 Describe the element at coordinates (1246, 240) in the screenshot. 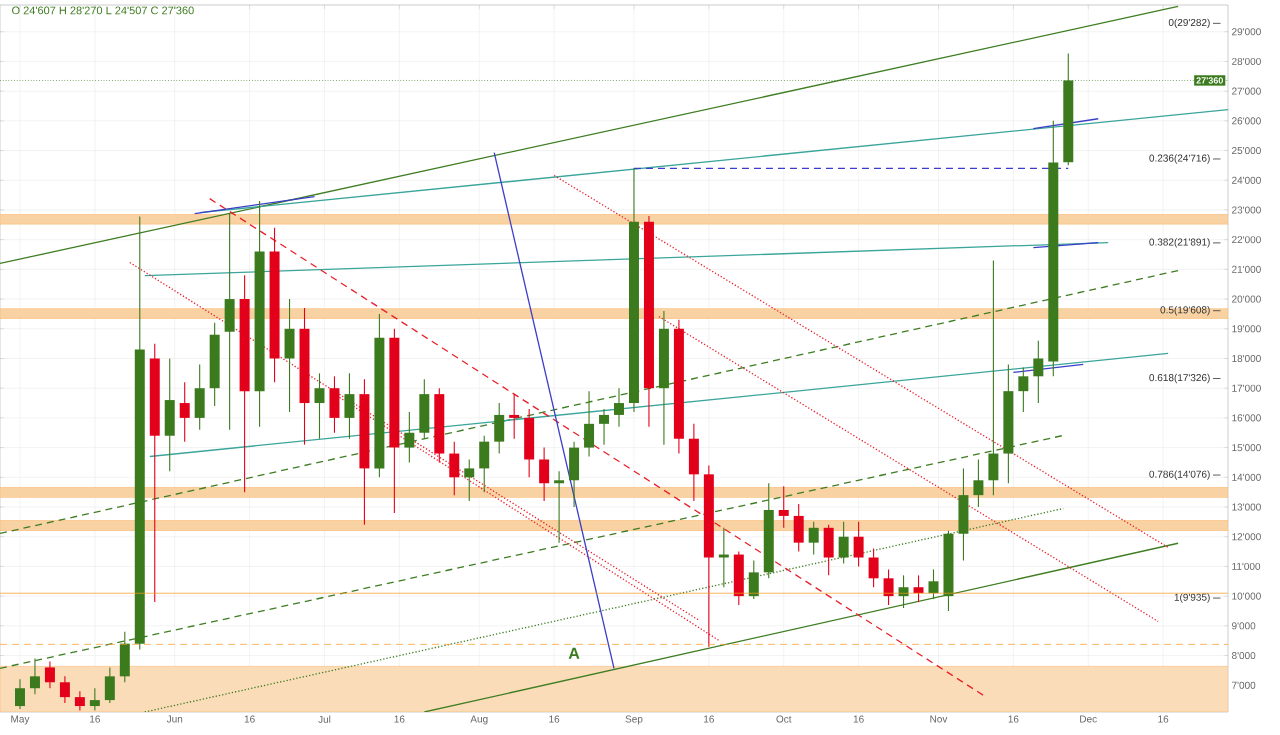

I see `y-tick-label: 22'000` at that location.